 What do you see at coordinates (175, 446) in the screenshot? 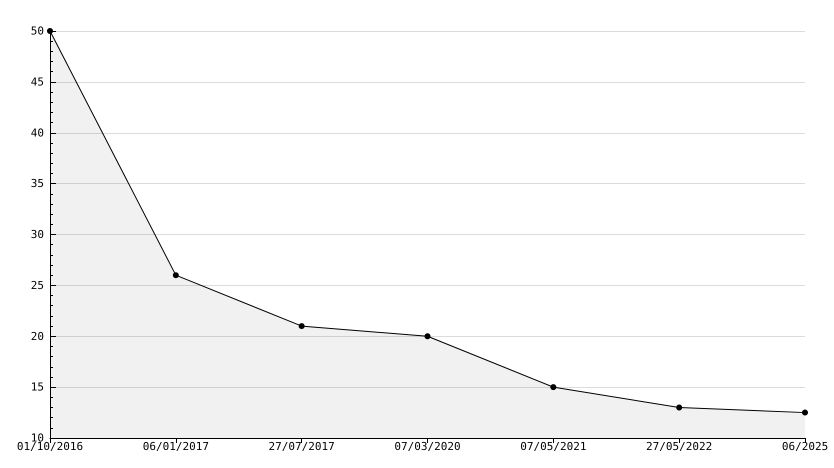
I see `x-tick-label: 06/01/2017` at bounding box center [175, 446].